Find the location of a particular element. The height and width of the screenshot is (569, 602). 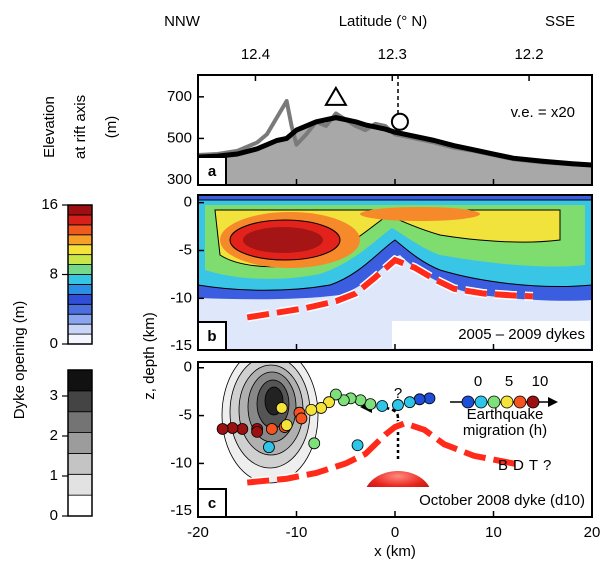

direction-label: SSE is located at coordinates (560, 21).